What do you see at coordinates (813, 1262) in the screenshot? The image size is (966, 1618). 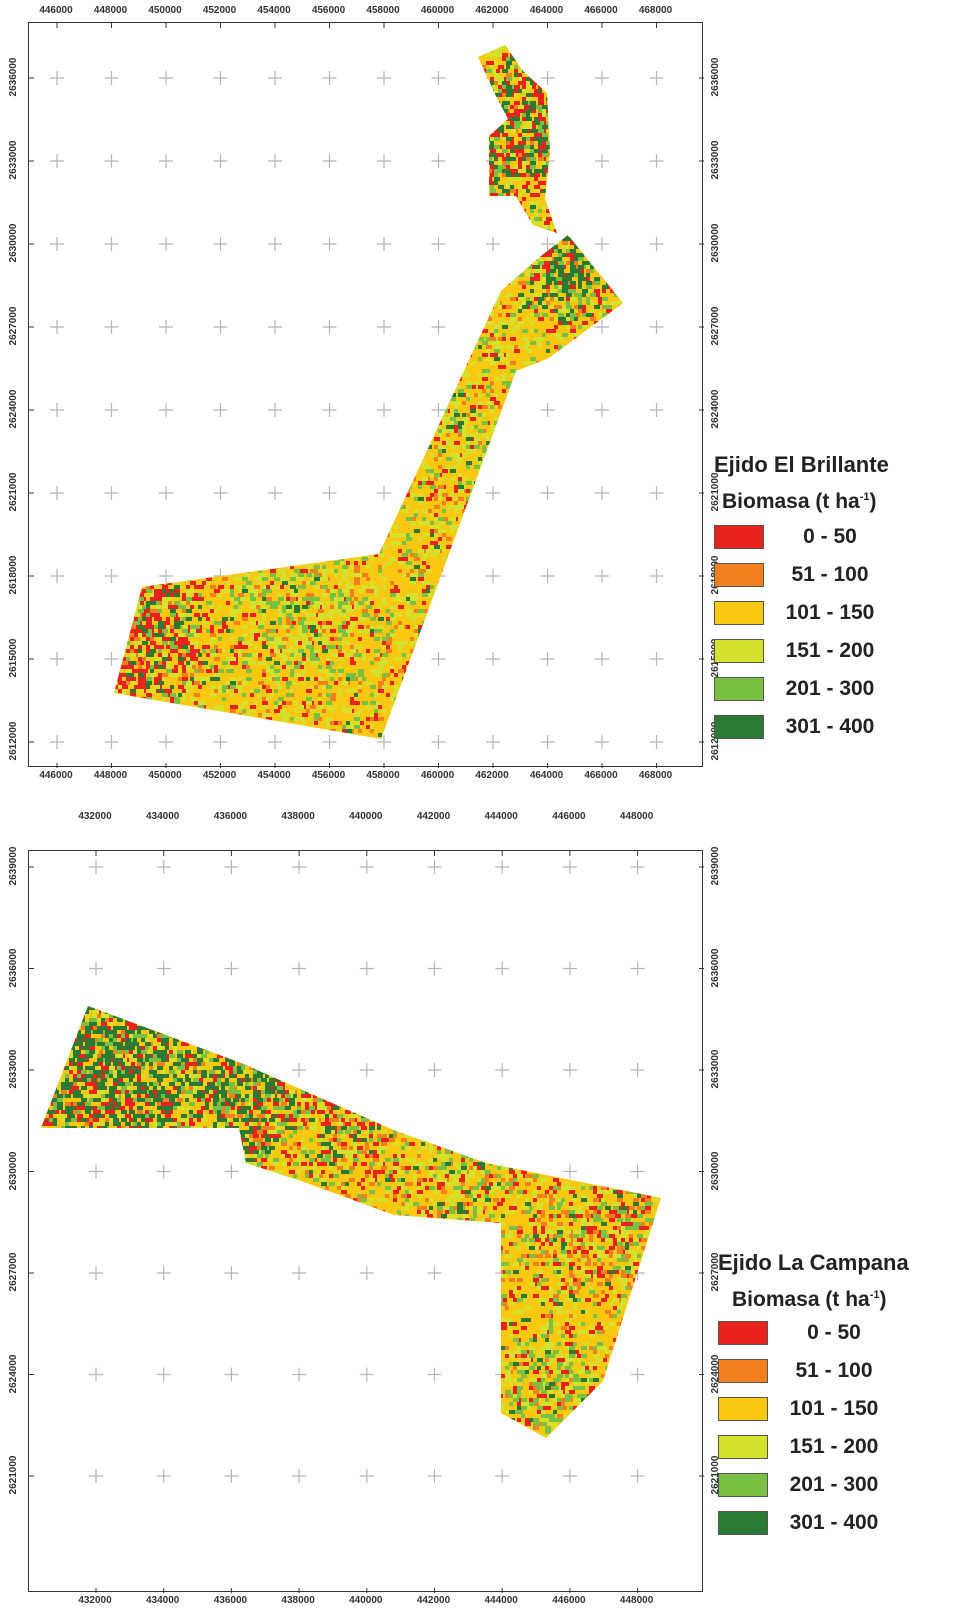 I see `legend-title: Ejido La Campana` at bounding box center [813, 1262].